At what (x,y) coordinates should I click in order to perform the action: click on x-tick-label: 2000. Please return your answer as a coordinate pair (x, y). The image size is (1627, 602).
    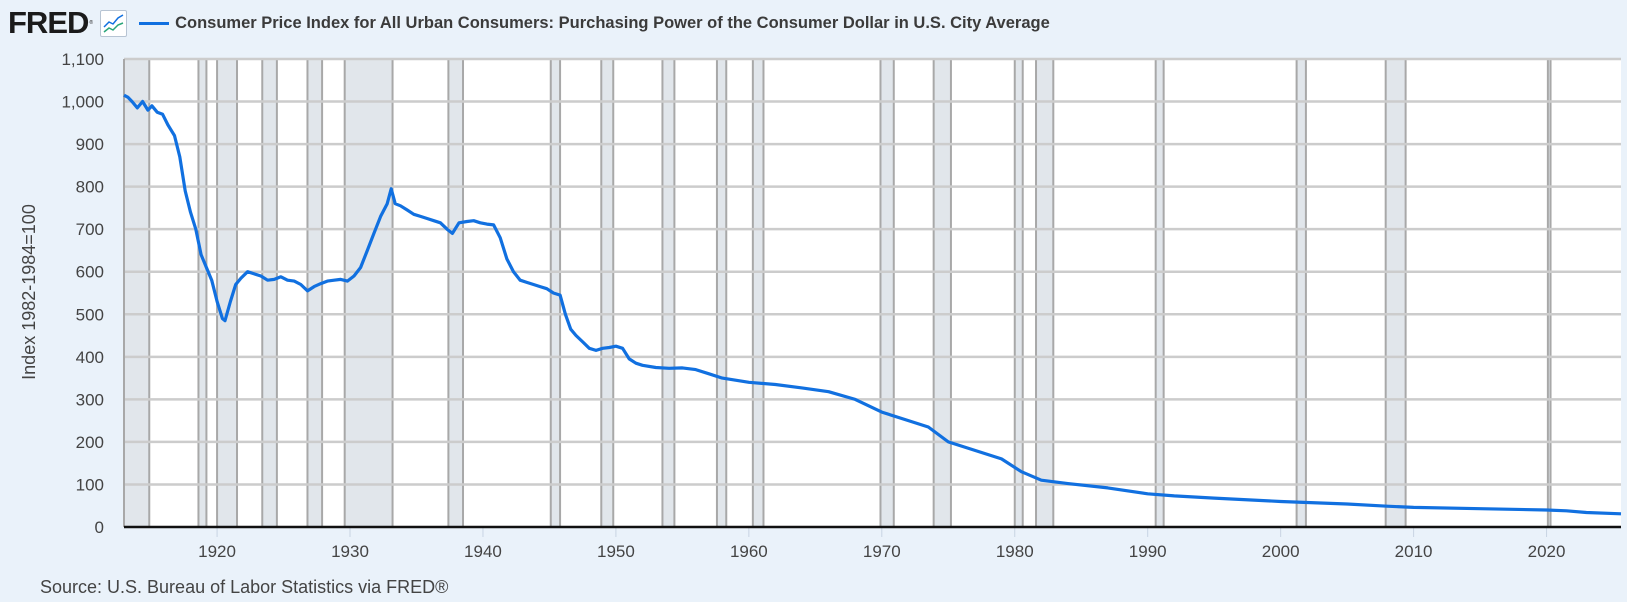
    Looking at the image, I should click on (1281, 551).